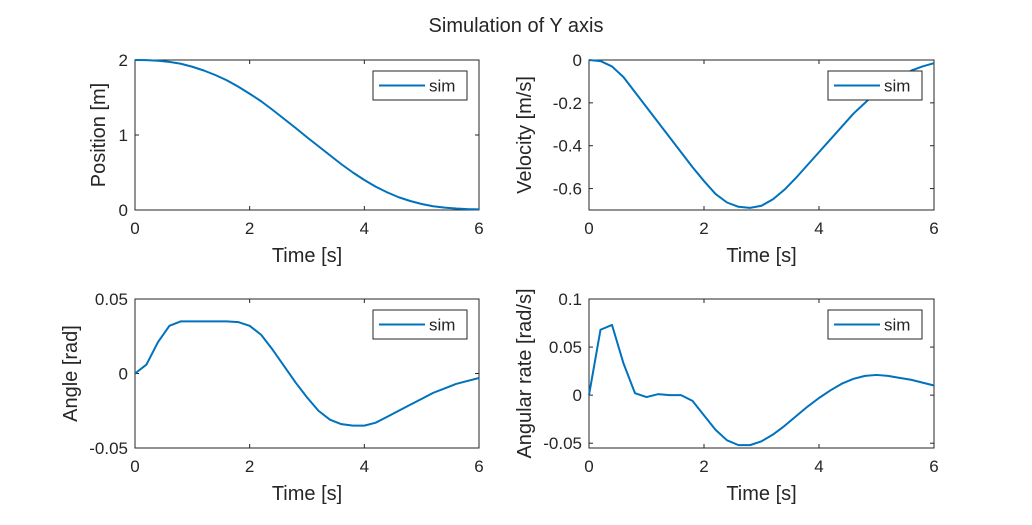 Image resolution: width=1032 pixels, height=525 pixels. What do you see at coordinates (99, 135) in the screenshot?
I see `y-axis-label: Position [m]` at bounding box center [99, 135].